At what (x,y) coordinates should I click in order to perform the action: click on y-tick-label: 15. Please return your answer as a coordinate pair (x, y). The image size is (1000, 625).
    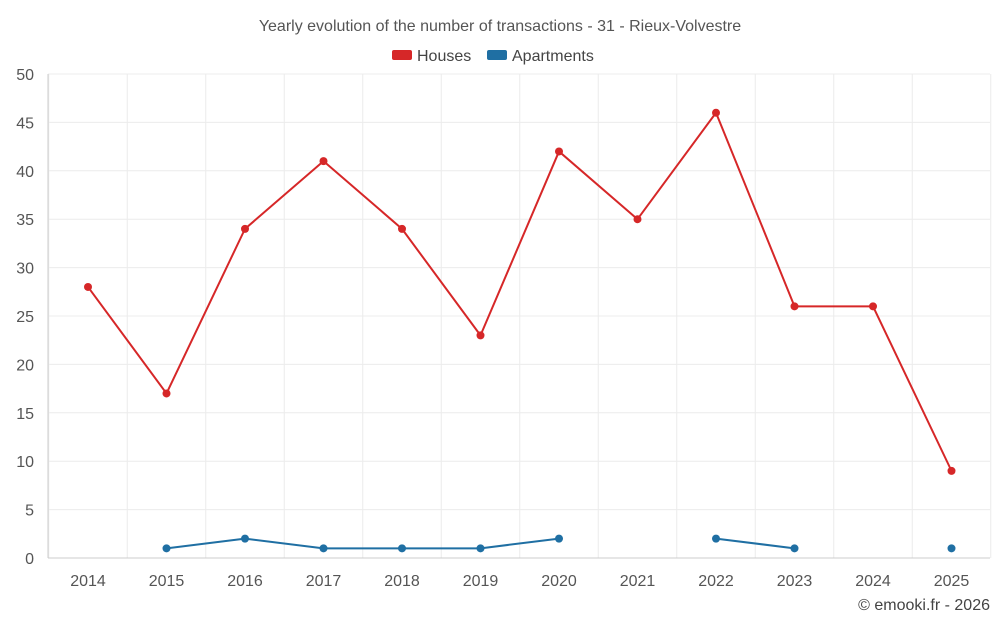
    Looking at the image, I should click on (25, 414).